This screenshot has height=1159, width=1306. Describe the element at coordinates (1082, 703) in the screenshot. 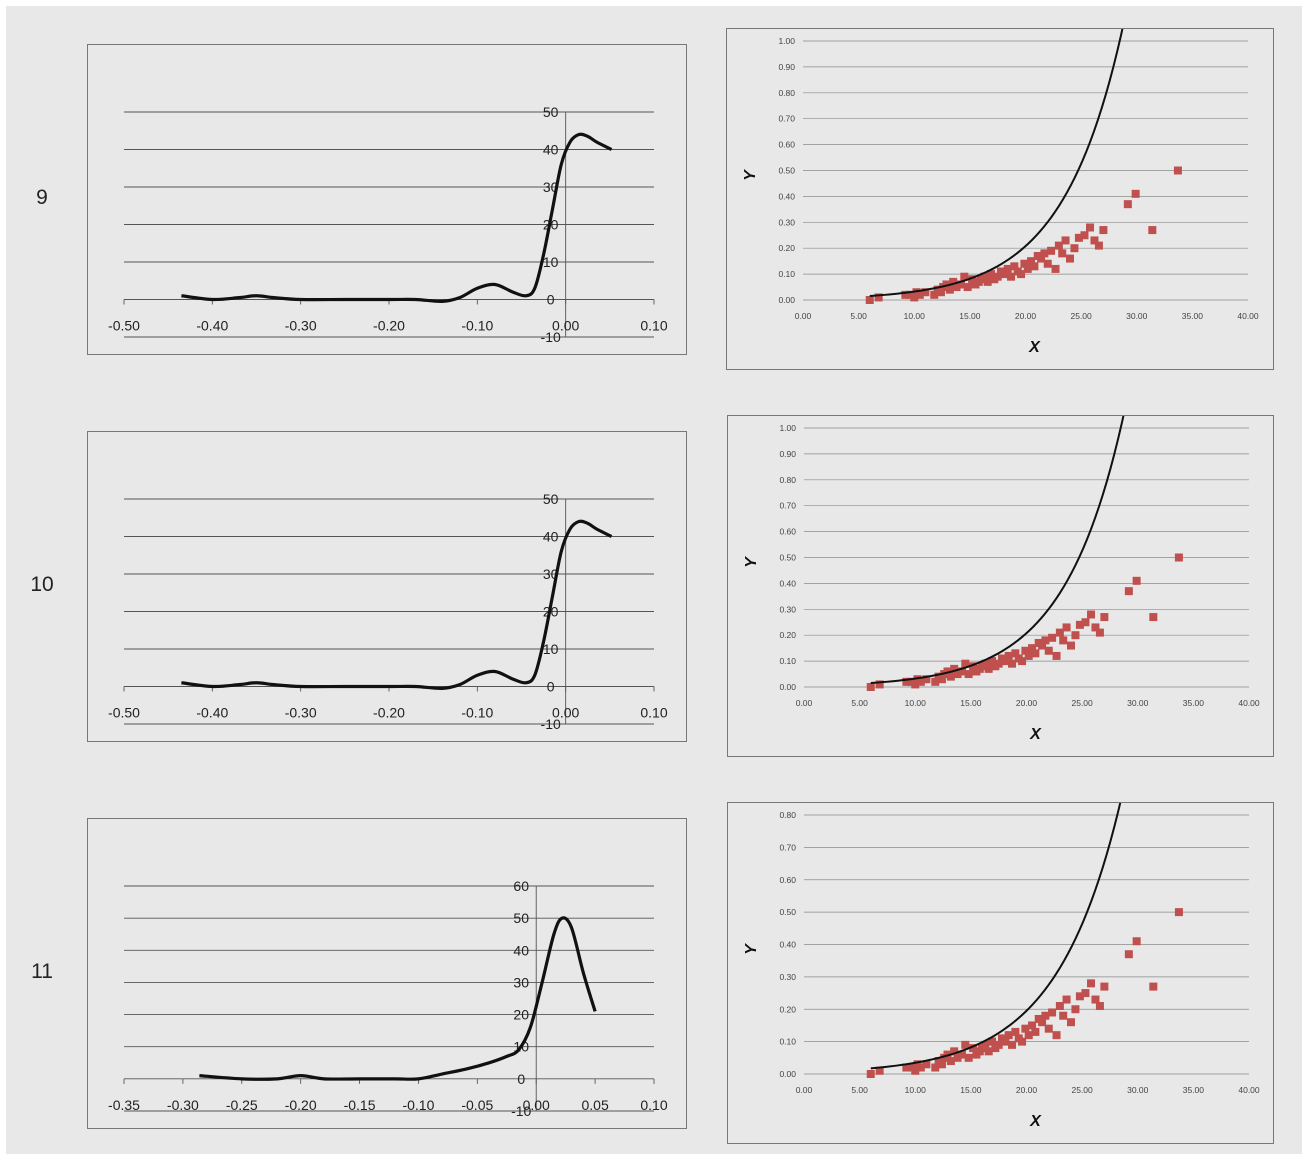

I see `x-tick-label: 25.00` at that location.